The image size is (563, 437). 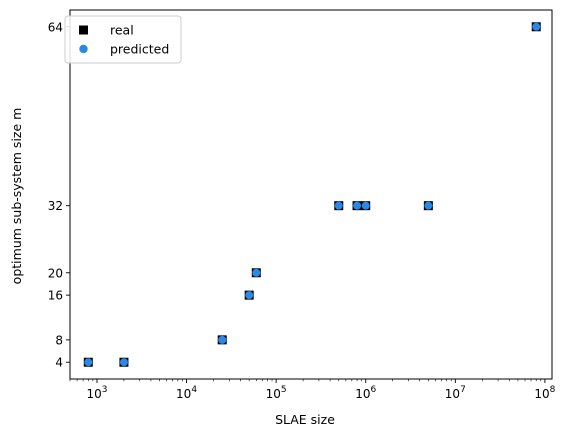 What do you see at coordinates (544, 393) in the screenshot?
I see `x-tick-label: 10⁸` at bounding box center [544, 393].